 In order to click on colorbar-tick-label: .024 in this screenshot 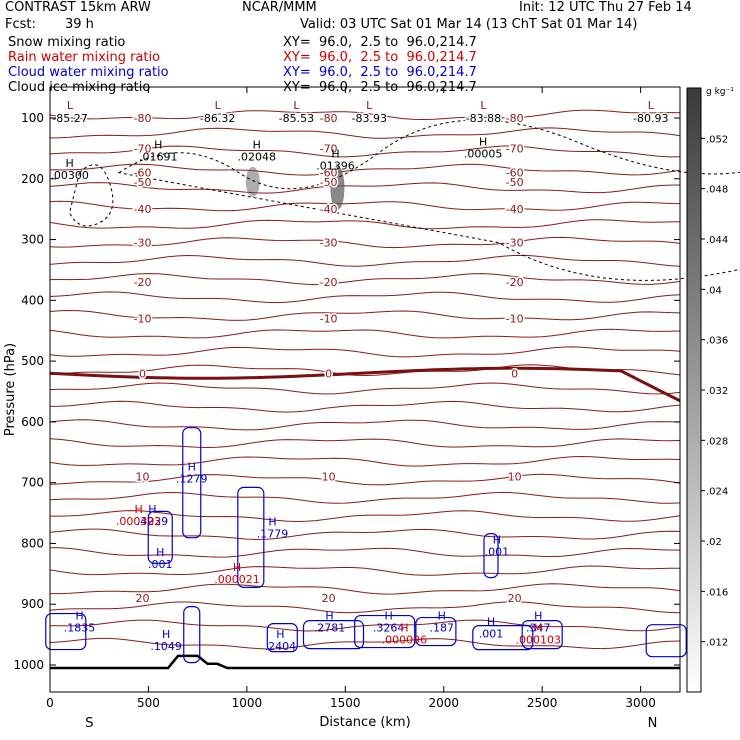, I will do `click(717, 492)`.